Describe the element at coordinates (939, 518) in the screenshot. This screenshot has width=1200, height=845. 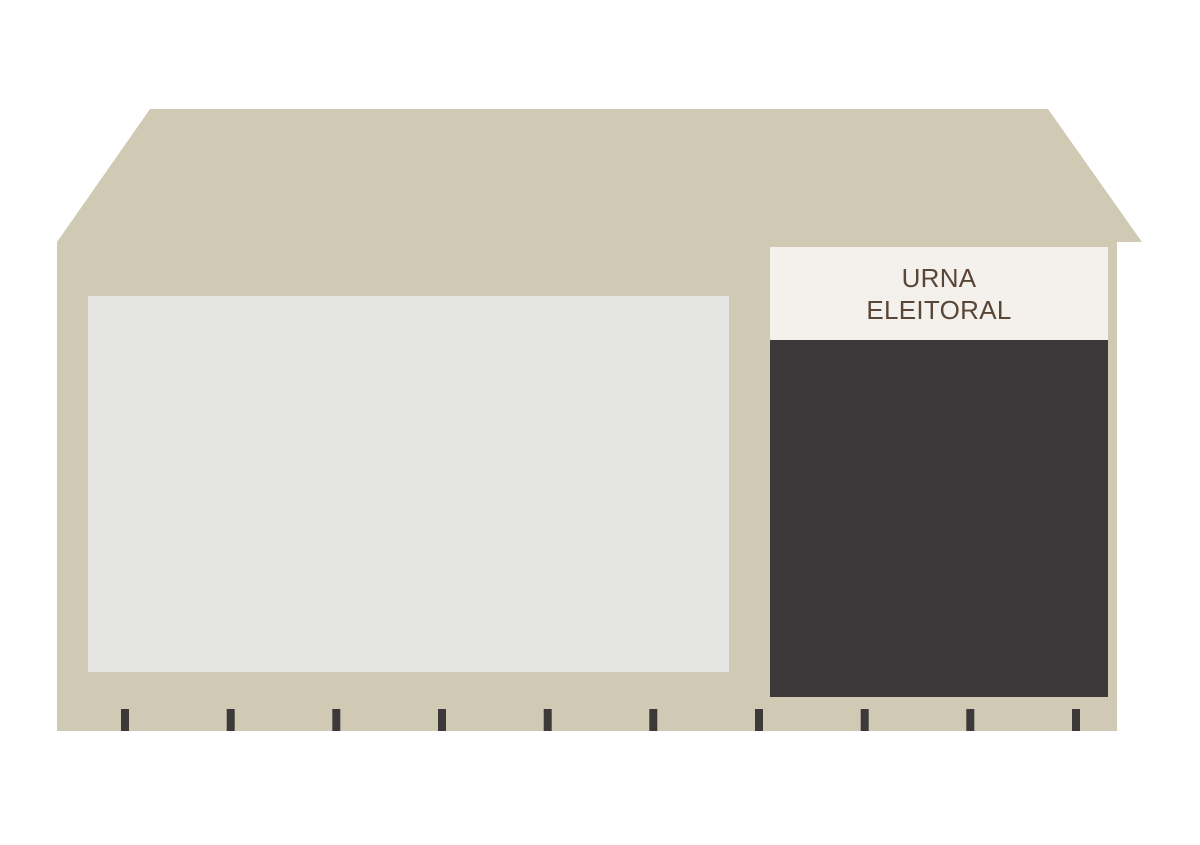
I see `keypad-panel` at that location.